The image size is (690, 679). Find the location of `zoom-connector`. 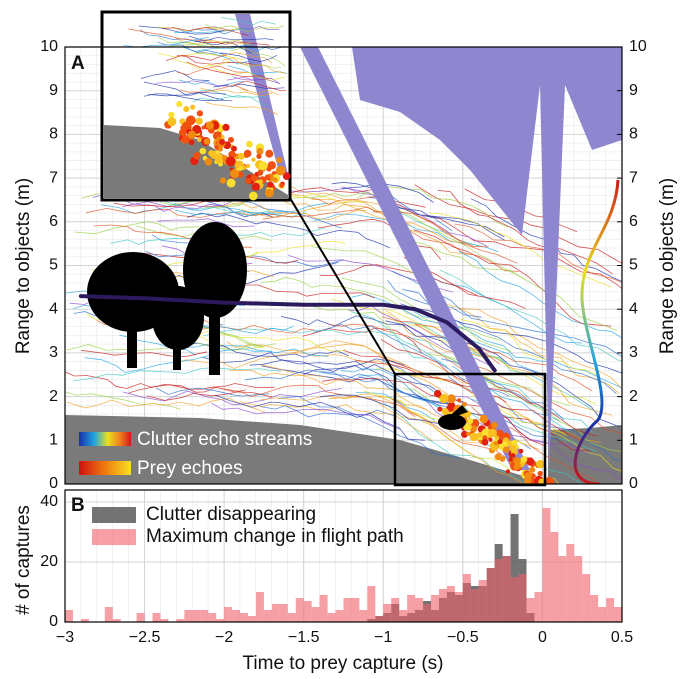

zoom-connector is located at coordinates (342, 286).